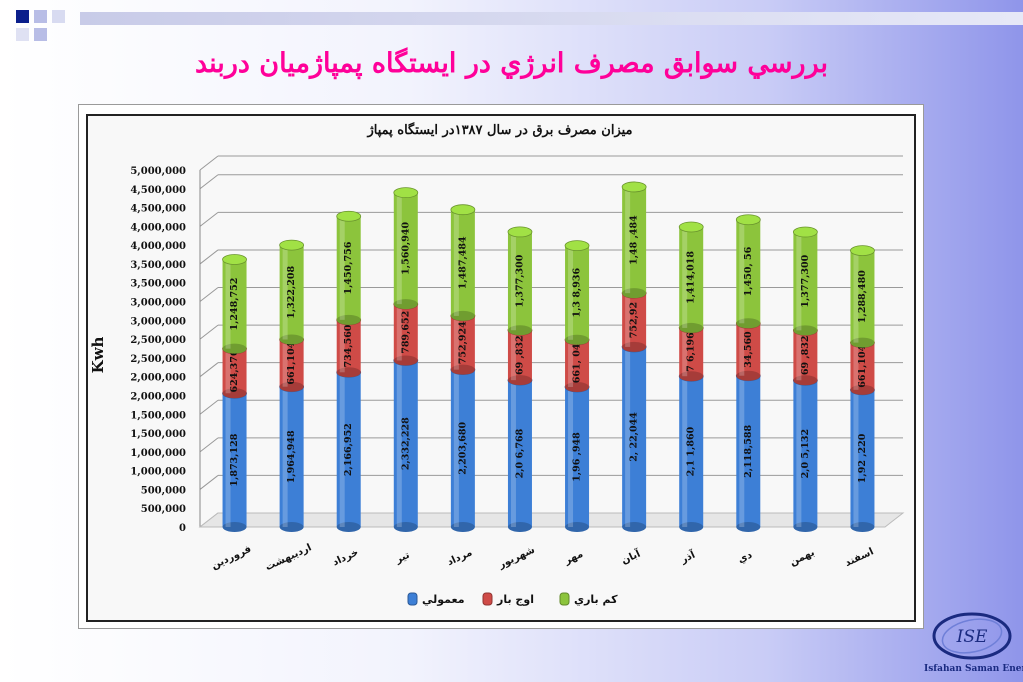 This screenshot has width=1023, height=682. What do you see at coordinates (862, 458) in the screenshot?
I see `data-label: 1,92 ,220` at bounding box center [862, 458].